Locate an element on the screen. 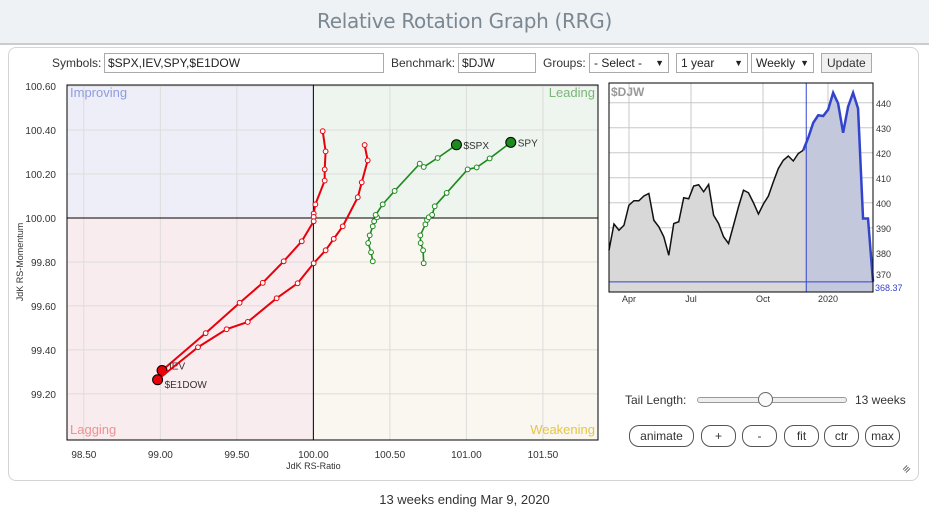 This screenshot has width=929, height=514. series-spx: $SPX is located at coordinates (427, 202).